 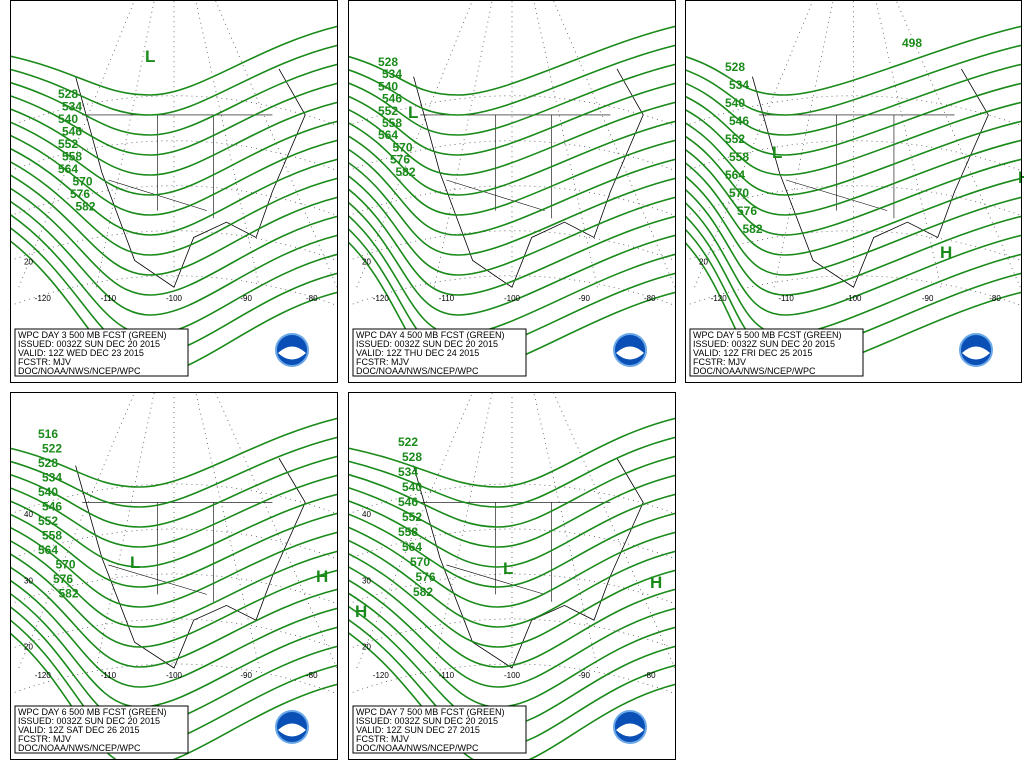 What do you see at coordinates (392, 74) in the screenshot?
I see `contour-label: 534` at bounding box center [392, 74].